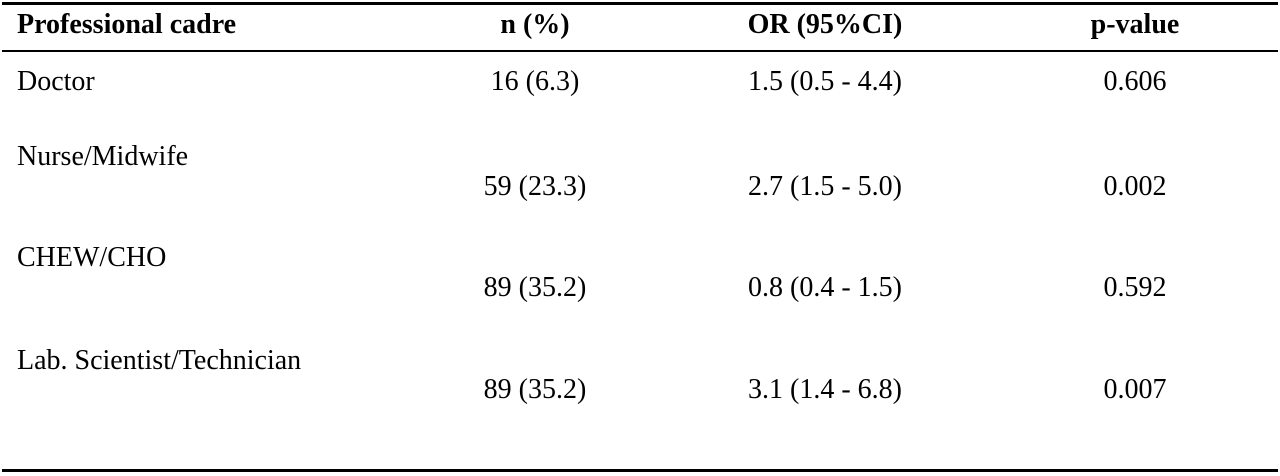 The height and width of the screenshot is (476, 1280). I want to click on row-lab-or-ci: 3.1 (1.4 - 6.8), so click(825, 389).